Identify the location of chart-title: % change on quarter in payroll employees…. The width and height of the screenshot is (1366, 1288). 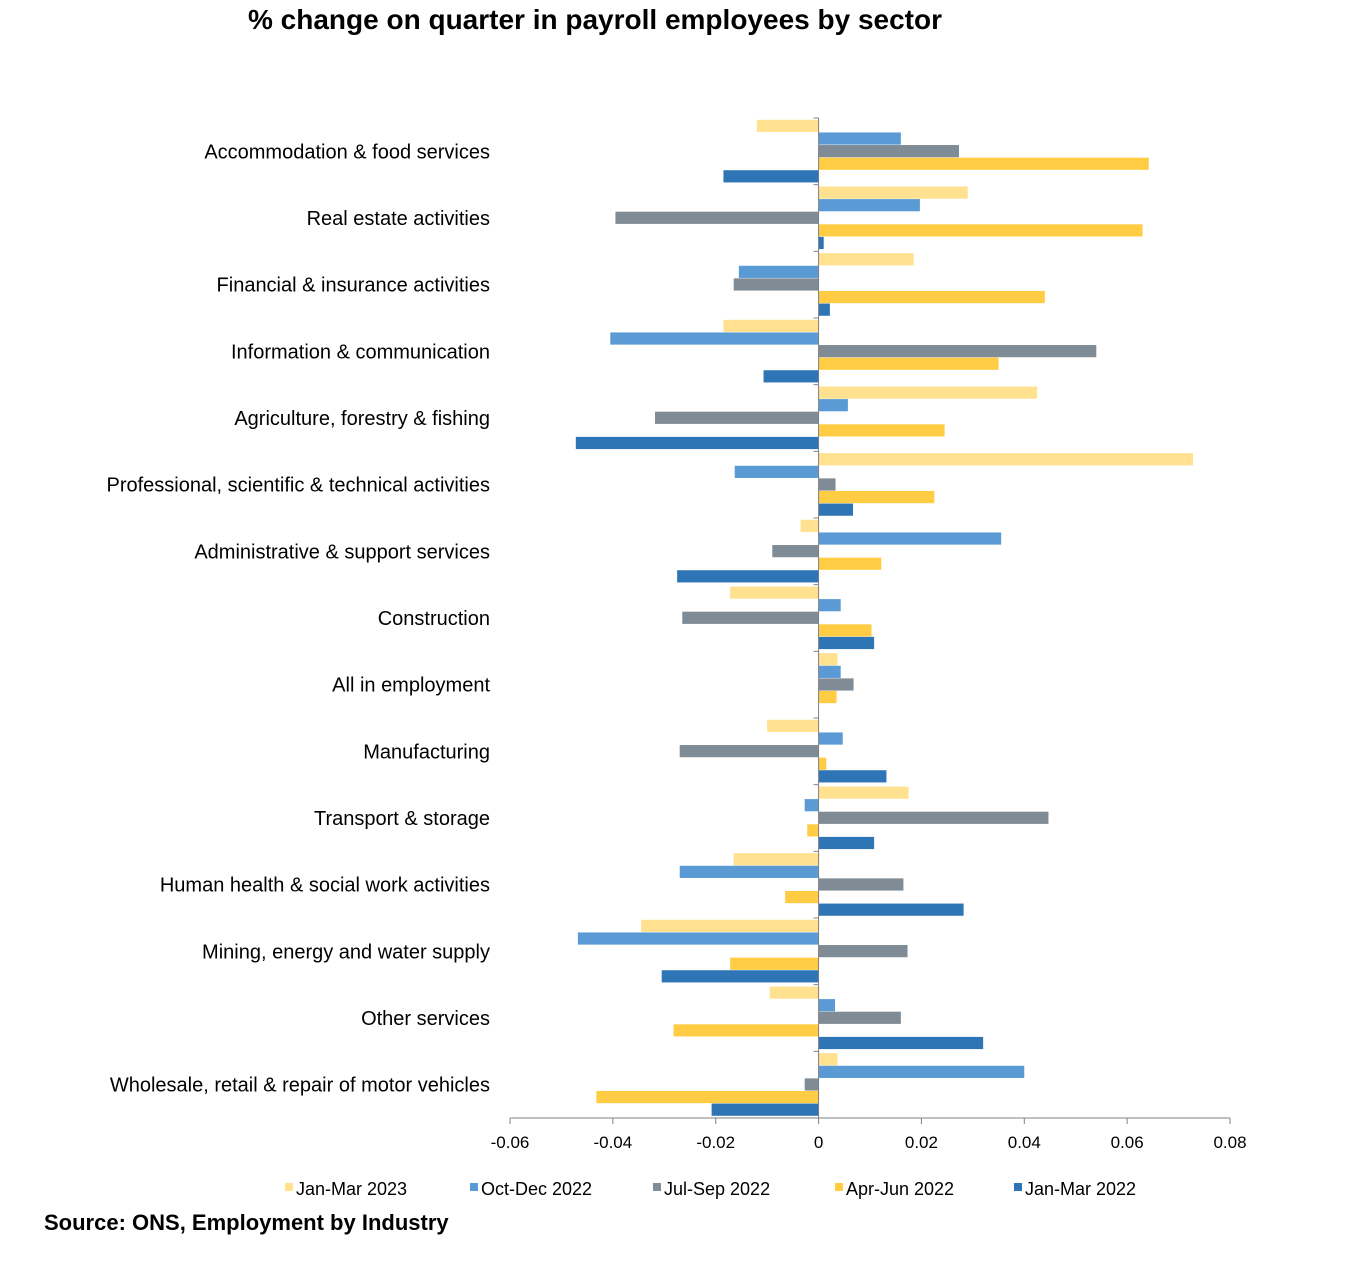
(595, 19).